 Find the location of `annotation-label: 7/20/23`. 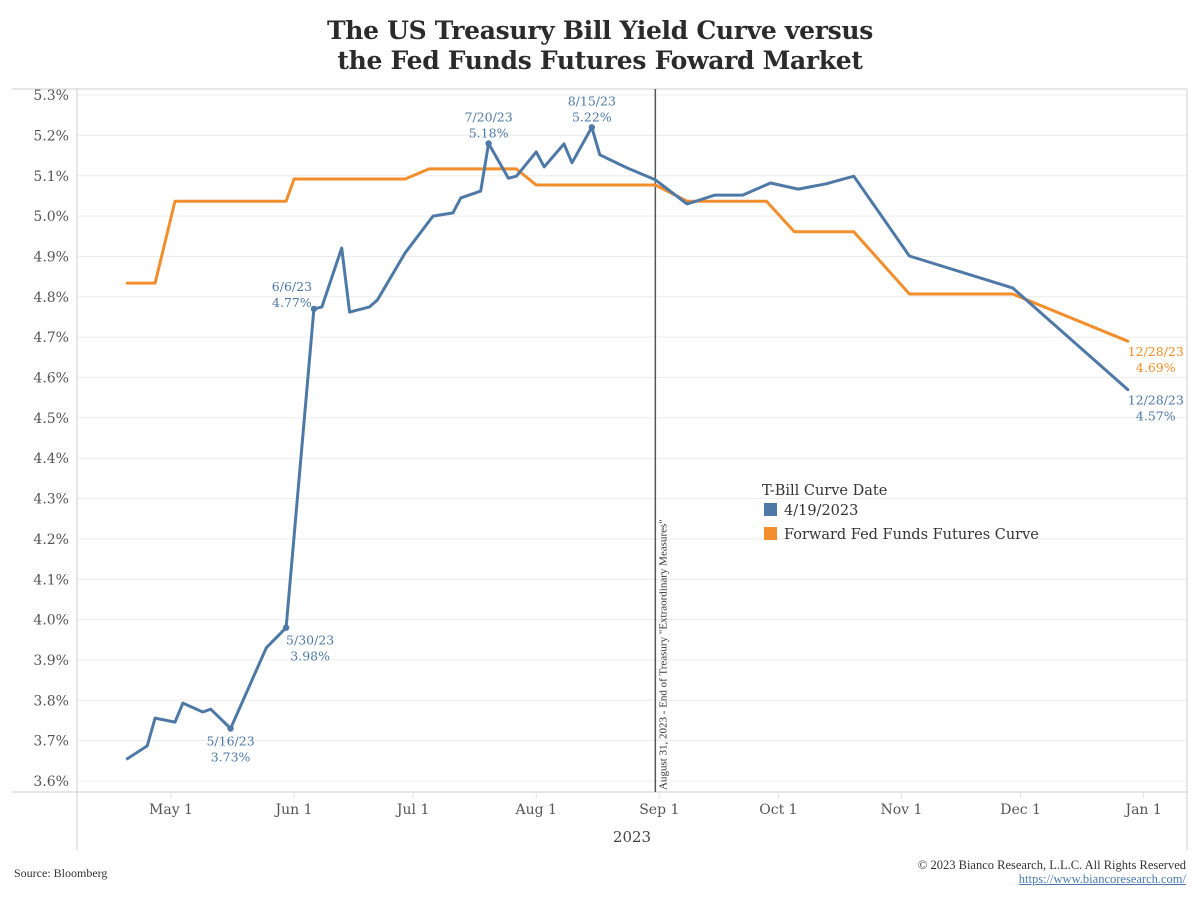

annotation-label: 7/20/23 is located at coordinates (489, 116).